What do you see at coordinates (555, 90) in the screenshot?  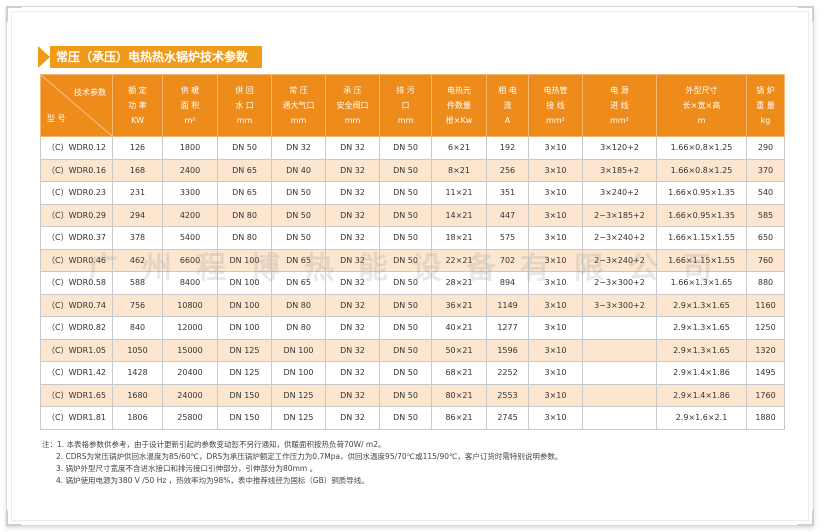 I see `header-col-line: 电热管` at bounding box center [555, 90].